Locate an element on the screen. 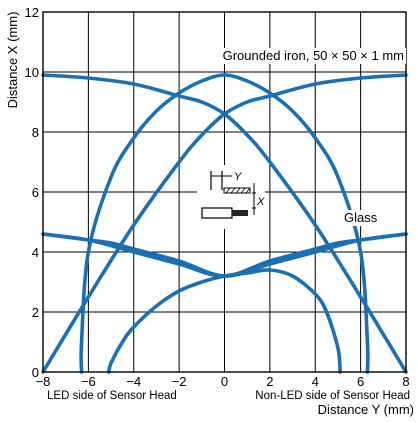 The image size is (418, 423). y-tick-label: 0 is located at coordinates (35, 372).